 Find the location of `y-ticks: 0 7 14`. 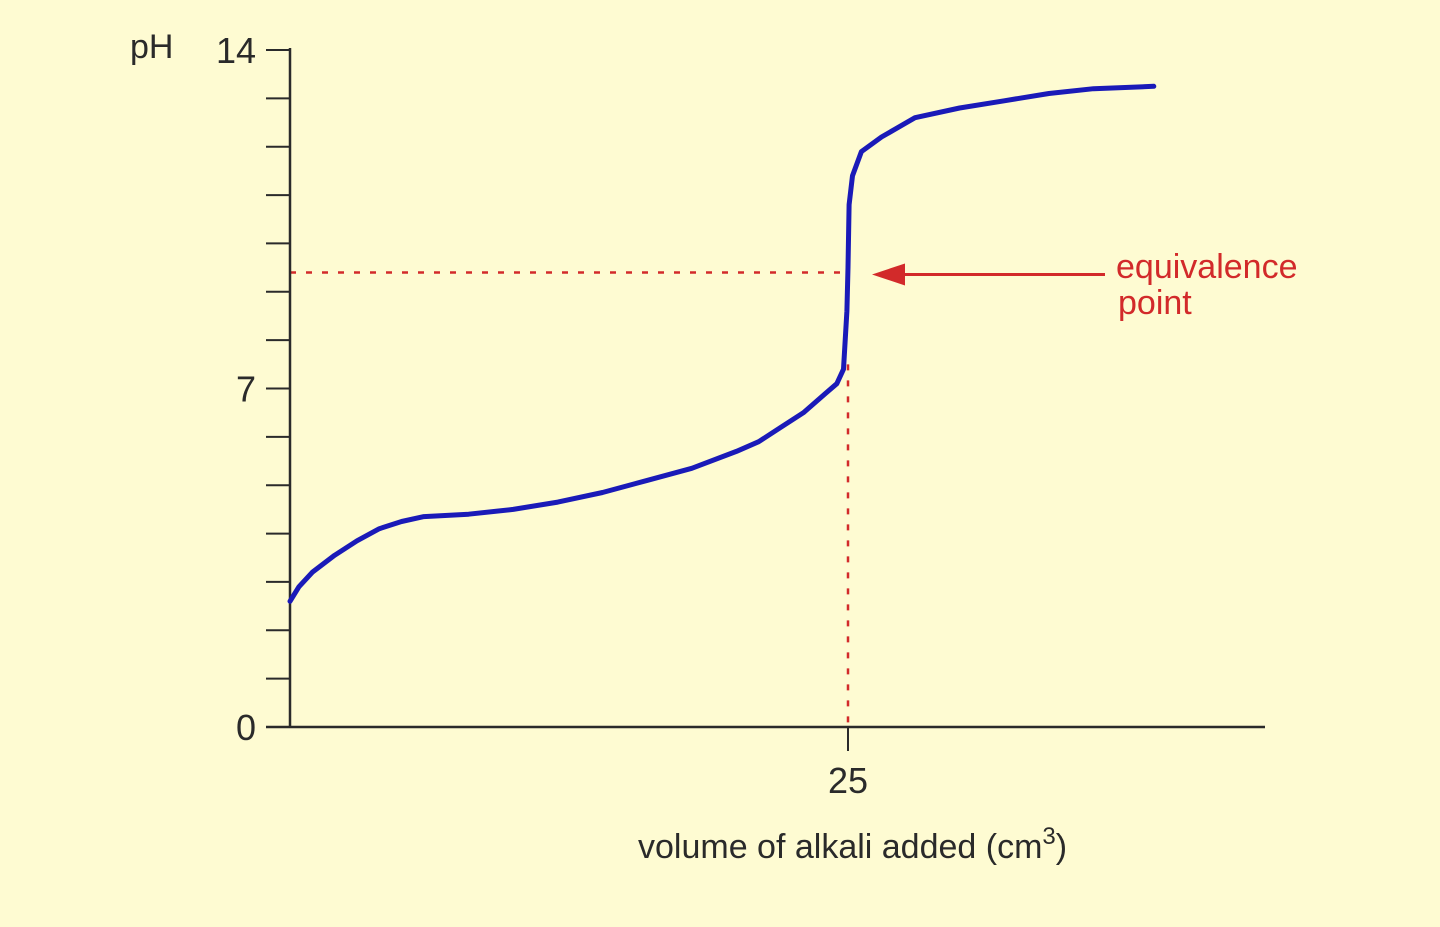

y-ticks: 0 7 14 is located at coordinates (253, 389).